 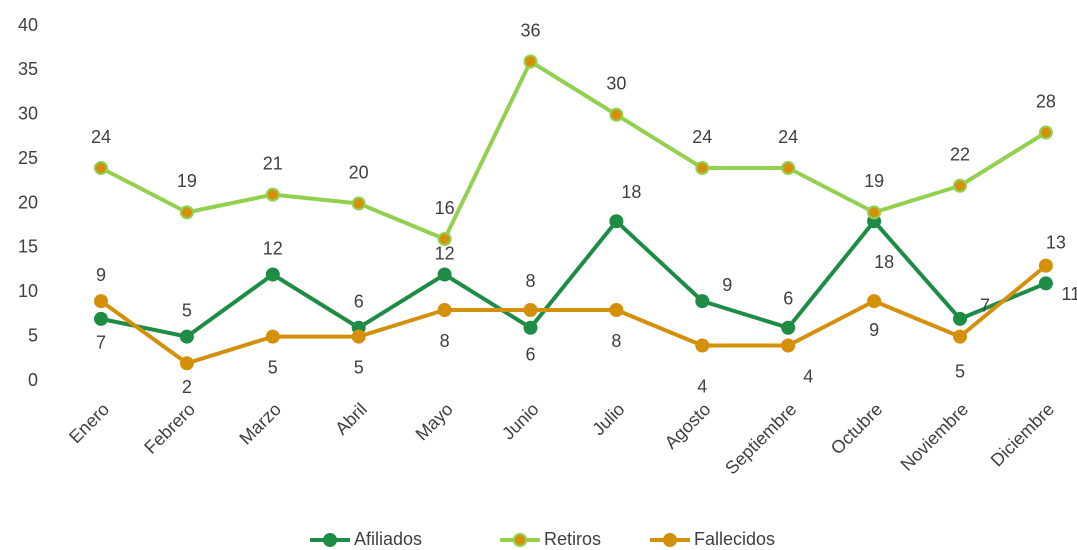 What do you see at coordinates (187, 387) in the screenshot?
I see `data-label: 2` at bounding box center [187, 387].